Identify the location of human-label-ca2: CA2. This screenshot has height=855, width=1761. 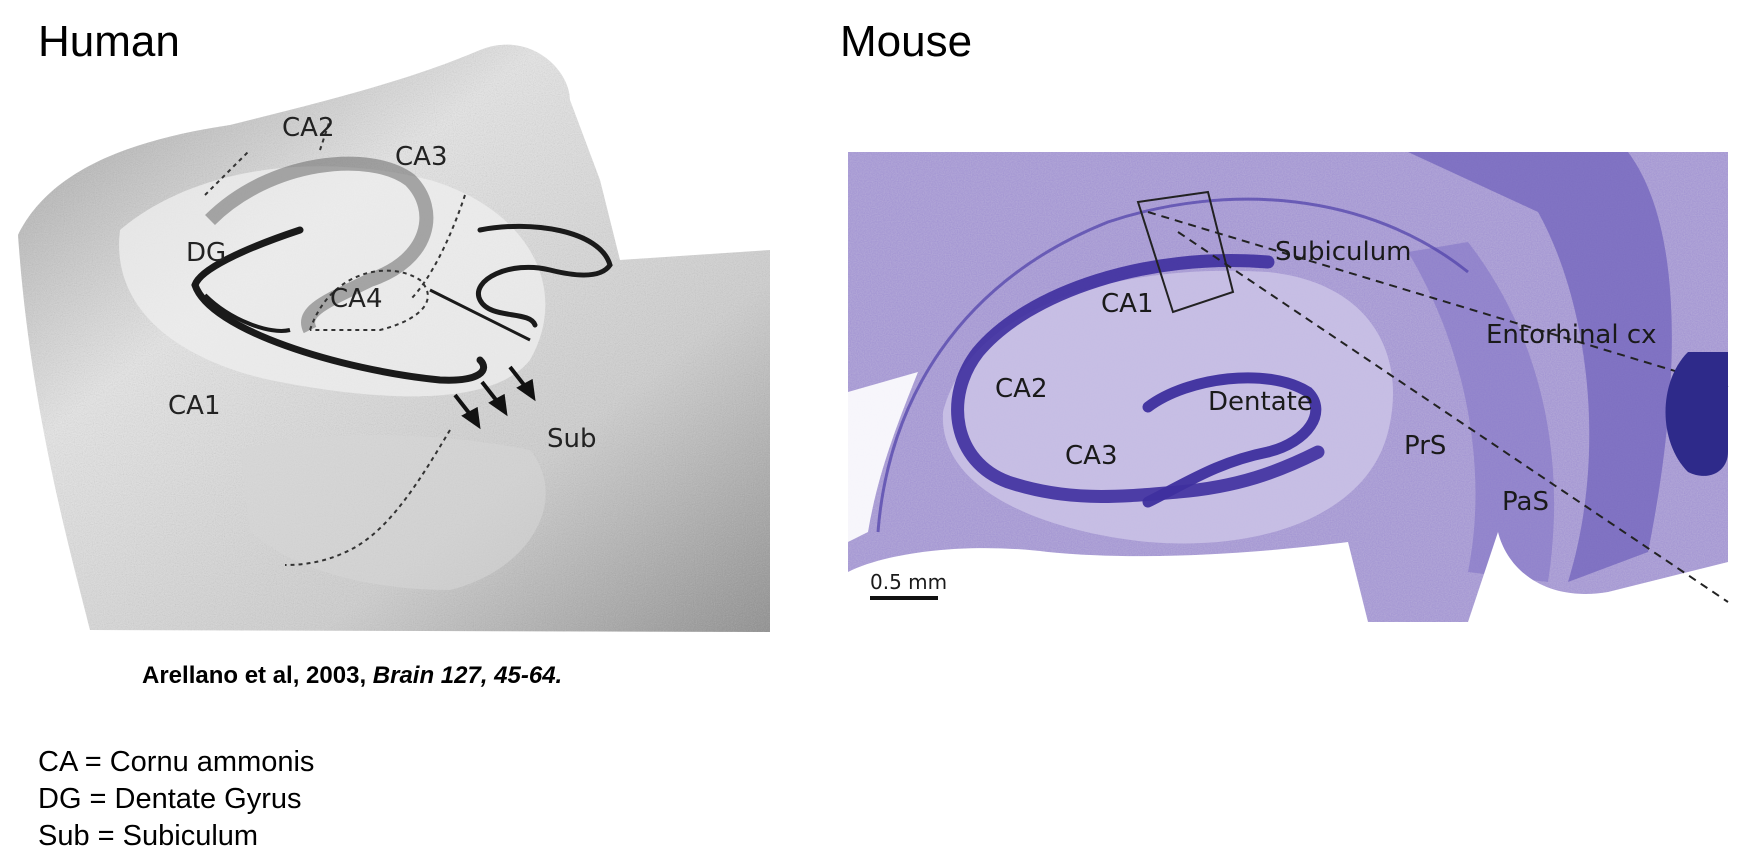
(308, 128).